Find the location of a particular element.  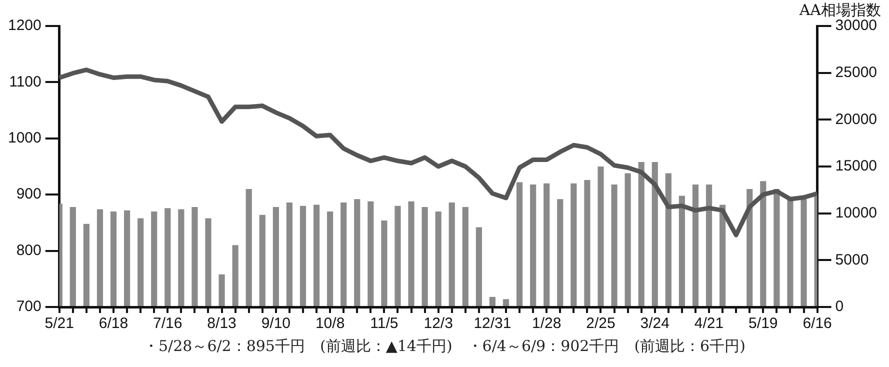

x-tick-label: 12/31 is located at coordinates (493, 323).